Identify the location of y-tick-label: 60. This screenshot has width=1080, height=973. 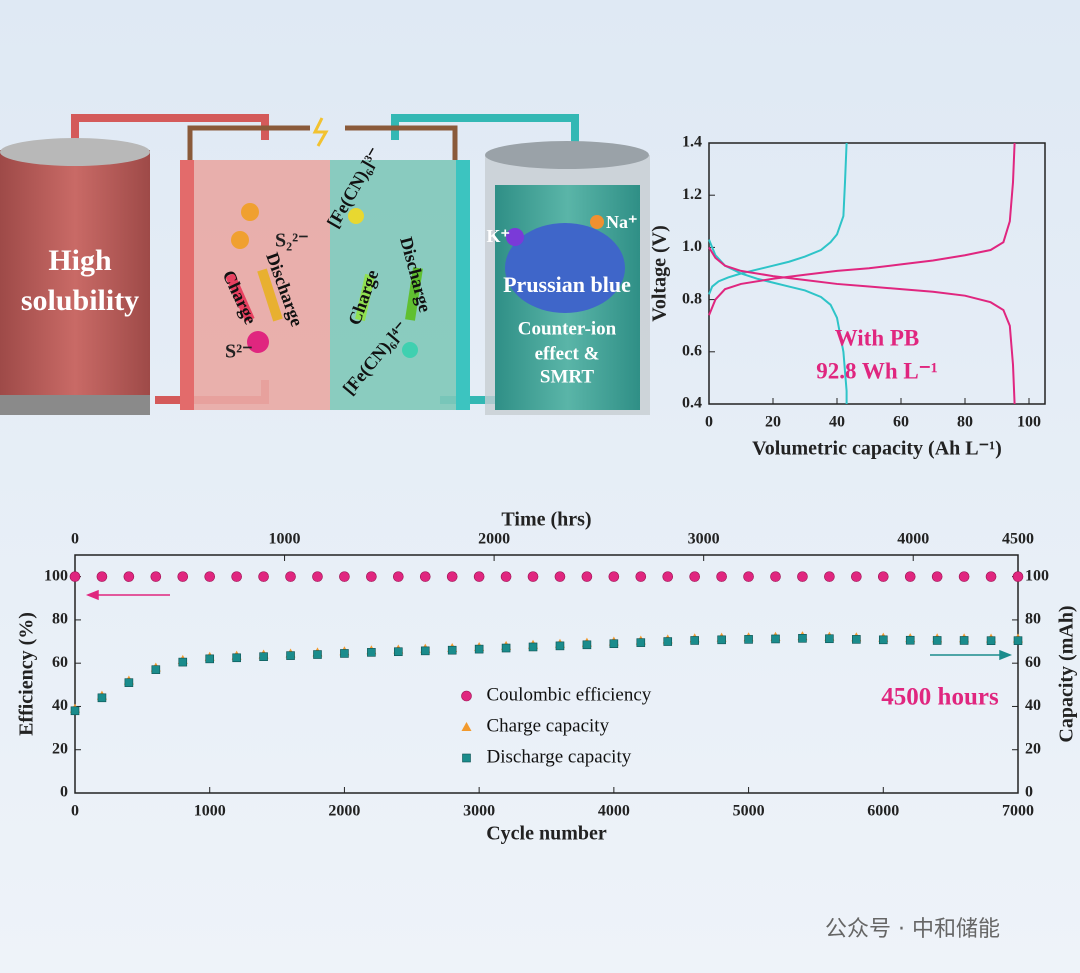
(60, 662).